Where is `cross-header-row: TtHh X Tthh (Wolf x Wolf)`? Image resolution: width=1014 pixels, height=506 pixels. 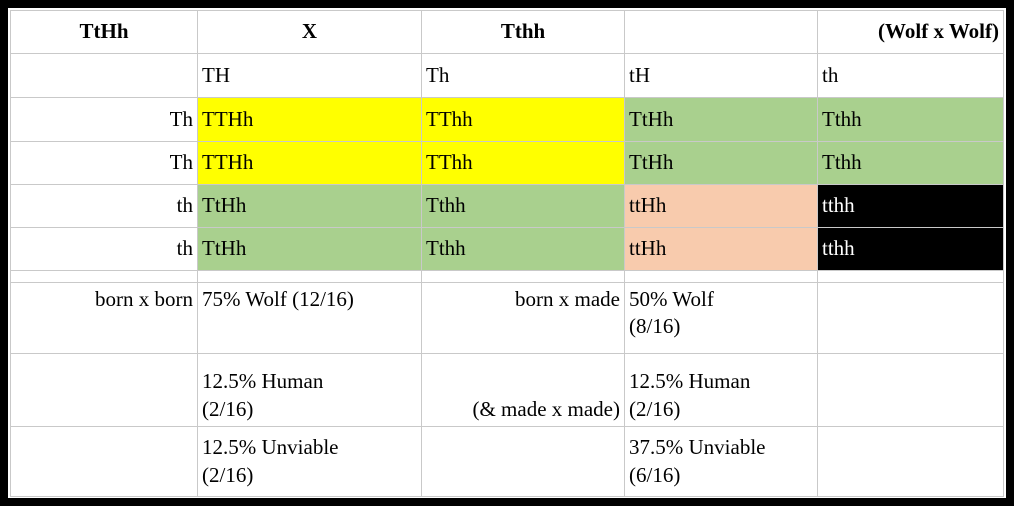 cross-header-row: TtHh X Tthh (Wolf x Wolf) is located at coordinates (507, 32).